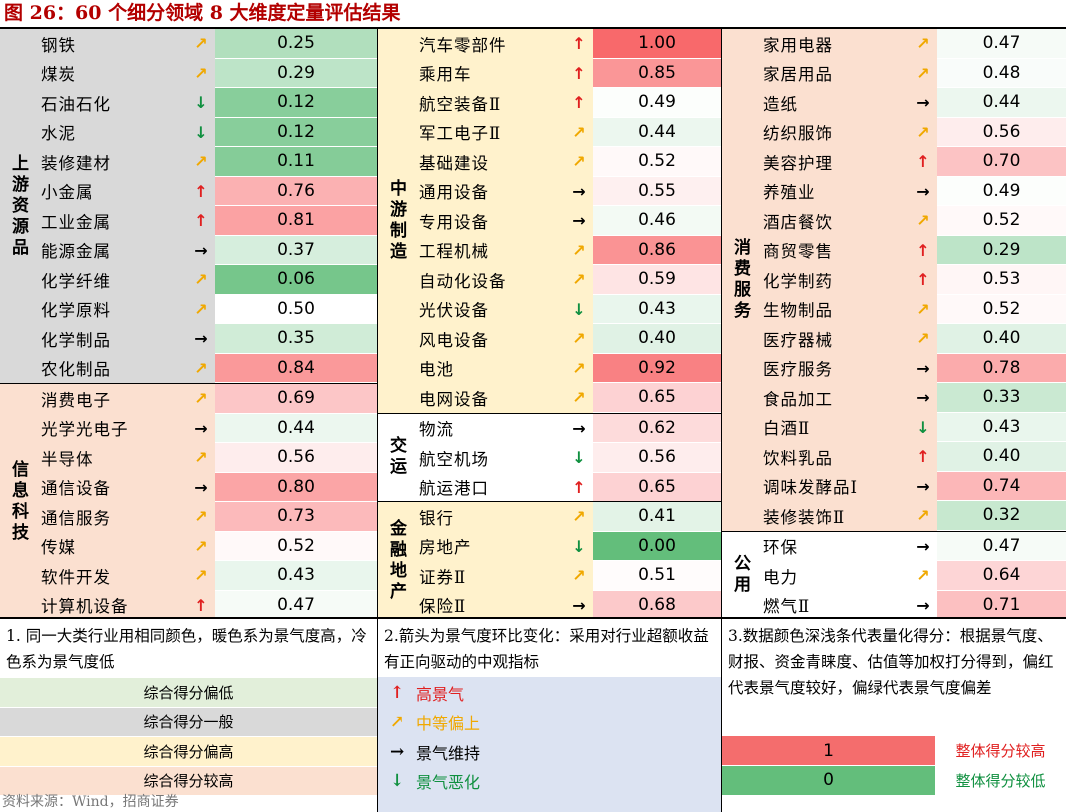 The width and height of the screenshot is (1066, 812). I want to click on industry-name: 能源金属, so click(76, 252).